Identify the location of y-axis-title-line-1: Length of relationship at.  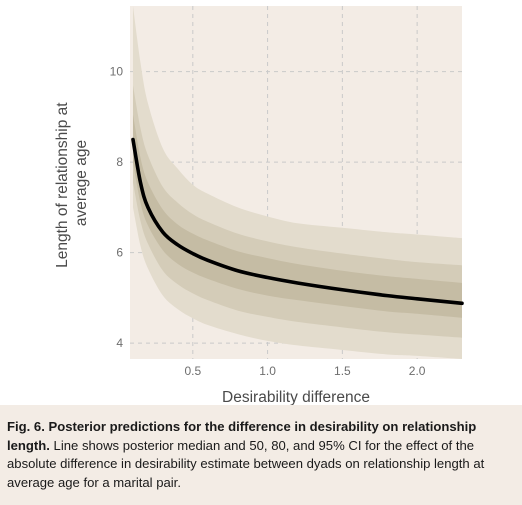
(62, 185).